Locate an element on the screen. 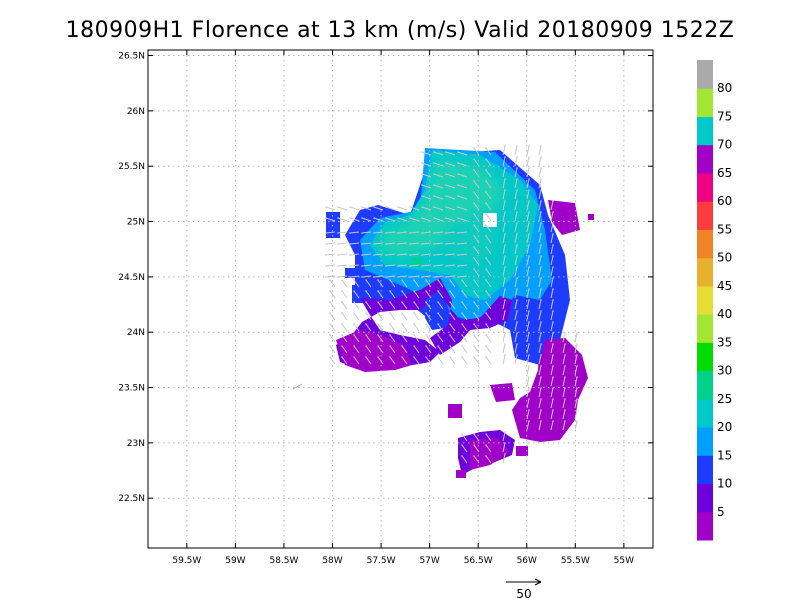  lon-label: 55.5W is located at coordinates (575, 561).